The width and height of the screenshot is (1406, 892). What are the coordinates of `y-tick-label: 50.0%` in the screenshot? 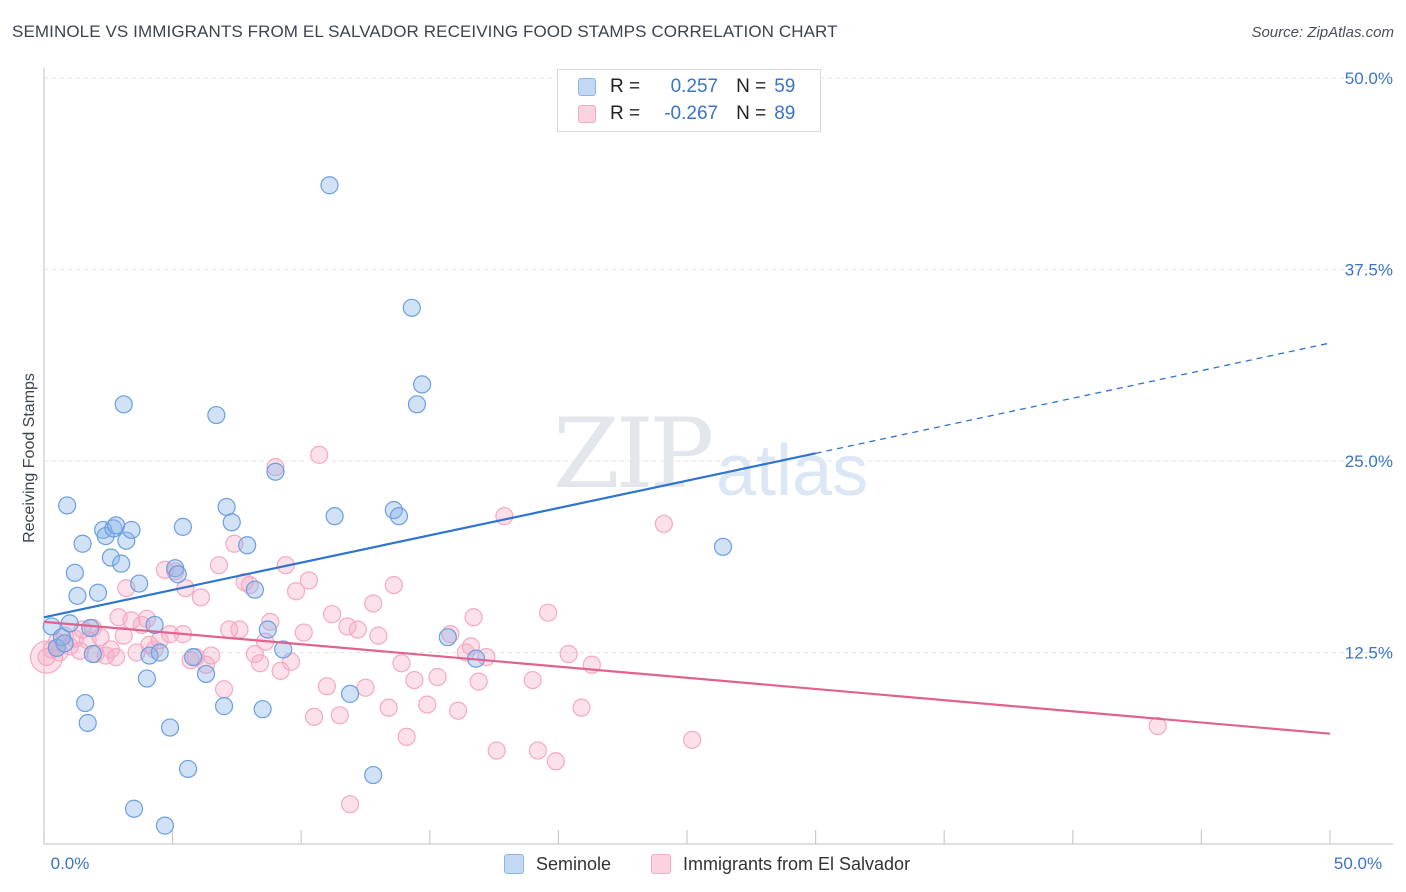 It's located at (1369, 78).